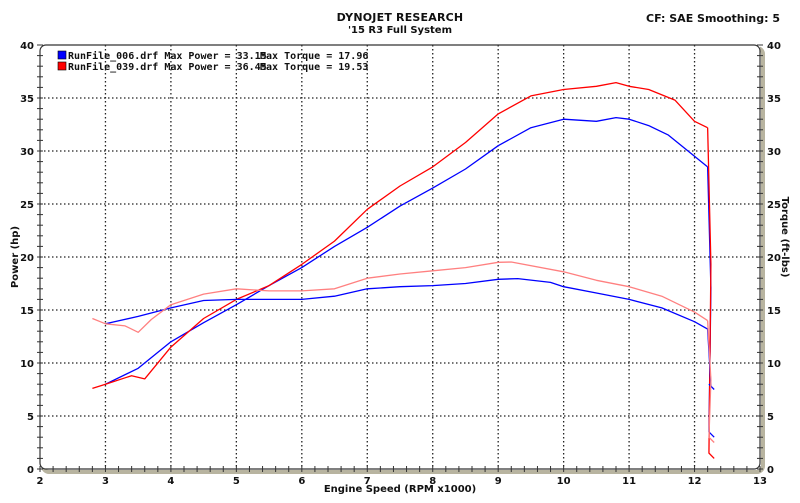  Describe the element at coordinates (713, 18) in the screenshot. I see `correction-factor-label: CF: SAE Smoothing: 5` at that location.